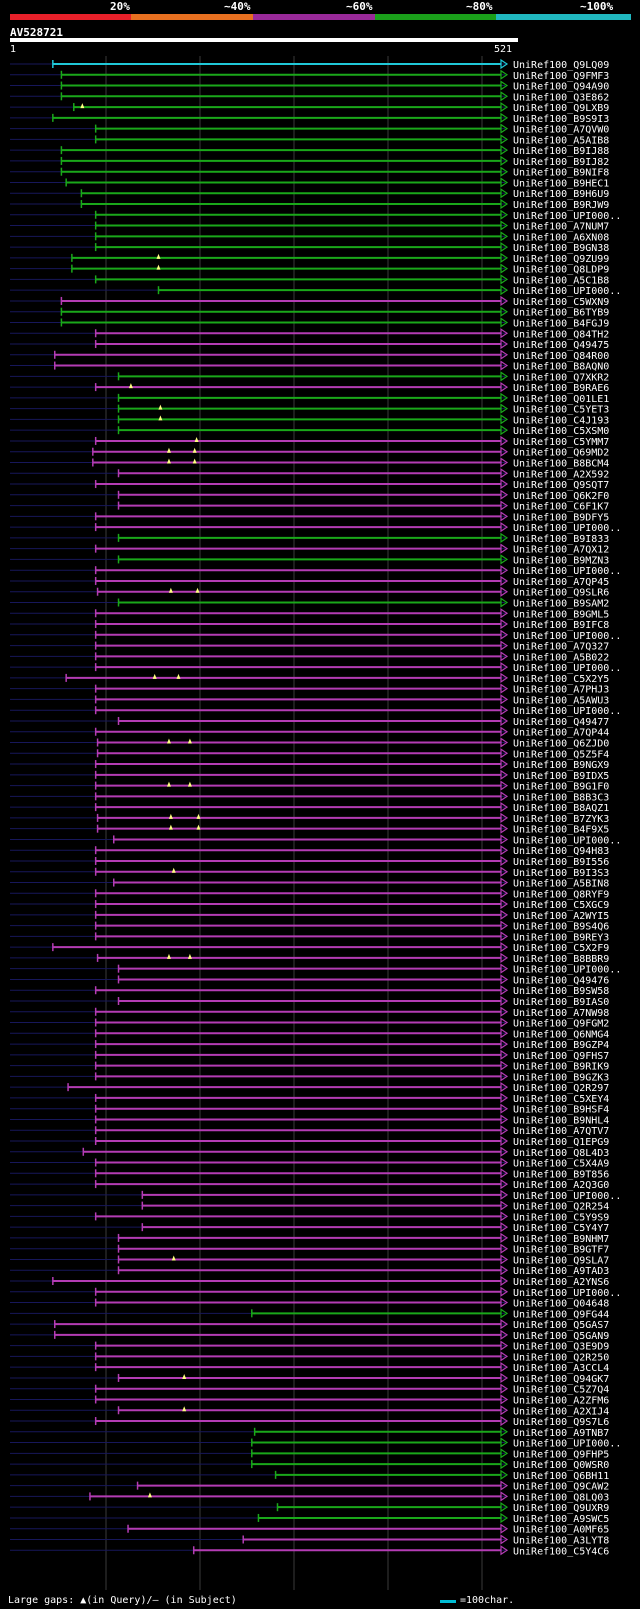 The width and height of the screenshot is (640, 1609). What do you see at coordinates (561, 582) in the screenshot?
I see `hit-label: UniRef100_A7QP45` at bounding box center [561, 582].